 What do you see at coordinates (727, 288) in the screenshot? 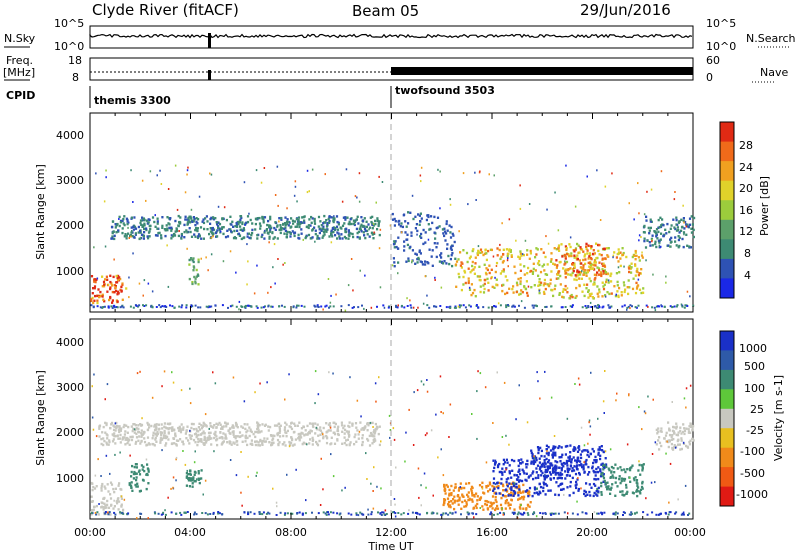
I see `colorbar-swatch` at bounding box center [727, 288].